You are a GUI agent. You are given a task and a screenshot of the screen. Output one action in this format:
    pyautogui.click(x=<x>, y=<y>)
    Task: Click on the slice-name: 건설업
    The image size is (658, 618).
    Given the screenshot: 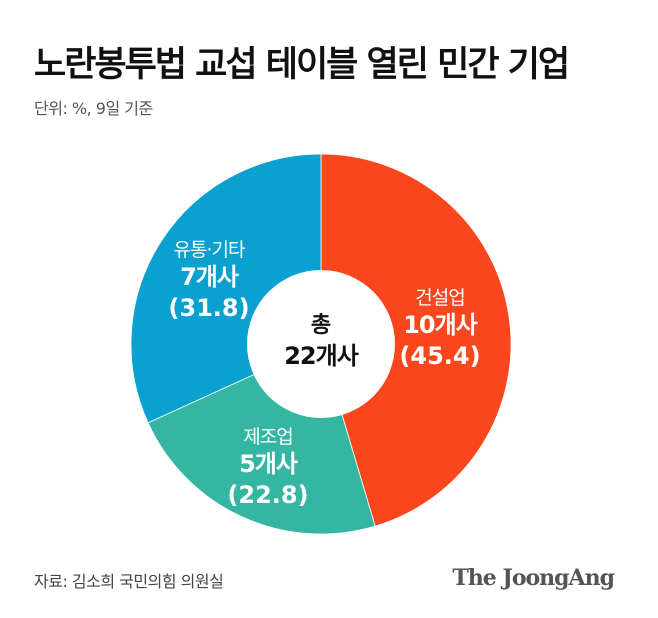 What is the action you would take?
    pyautogui.click(x=440, y=298)
    